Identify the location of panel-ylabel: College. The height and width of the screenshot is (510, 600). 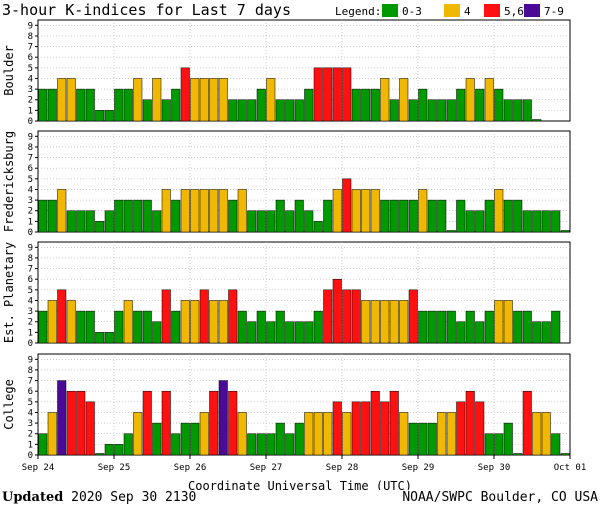
(9, 404).